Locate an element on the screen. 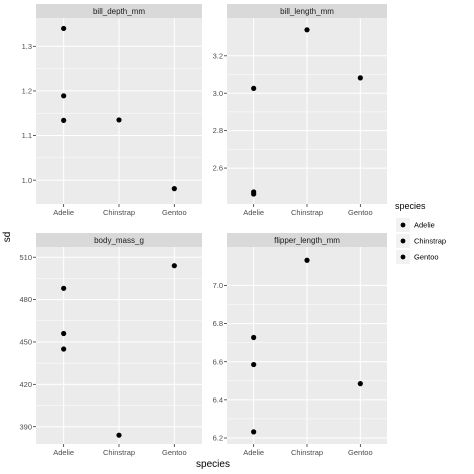 This screenshot has height=474, width=474. y-tick-label: 6.2 is located at coordinates (218, 438).